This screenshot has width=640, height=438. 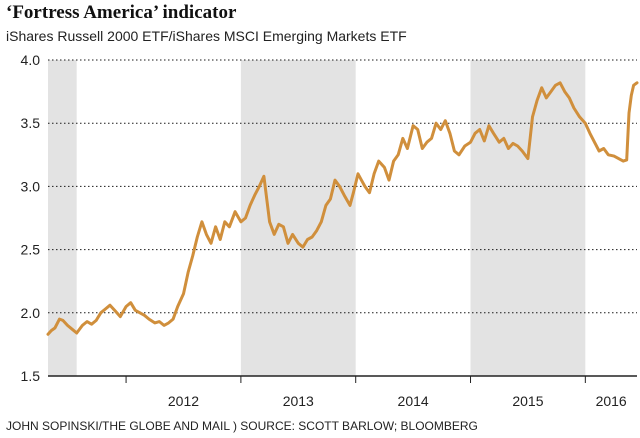 What do you see at coordinates (611, 401) in the screenshot?
I see `x-tick-label-4: 2016` at bounding box center [611, 401].